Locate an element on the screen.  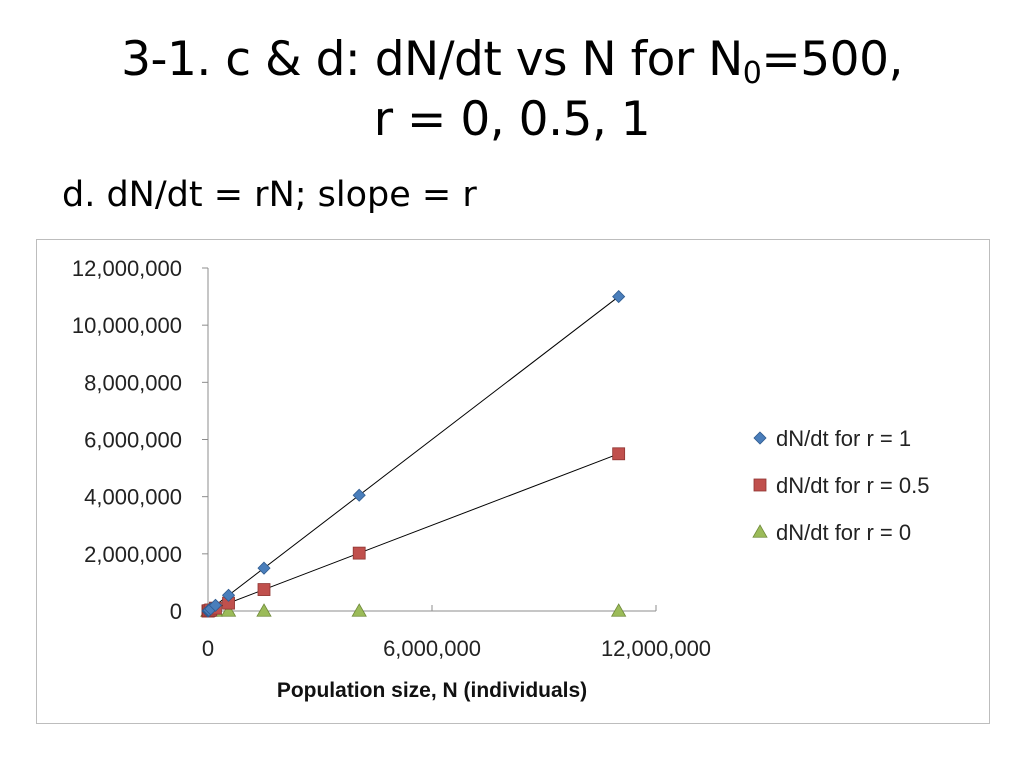
bullet-text: d. dN/dt = rN; slope = r is located at coordinates (269, 195).